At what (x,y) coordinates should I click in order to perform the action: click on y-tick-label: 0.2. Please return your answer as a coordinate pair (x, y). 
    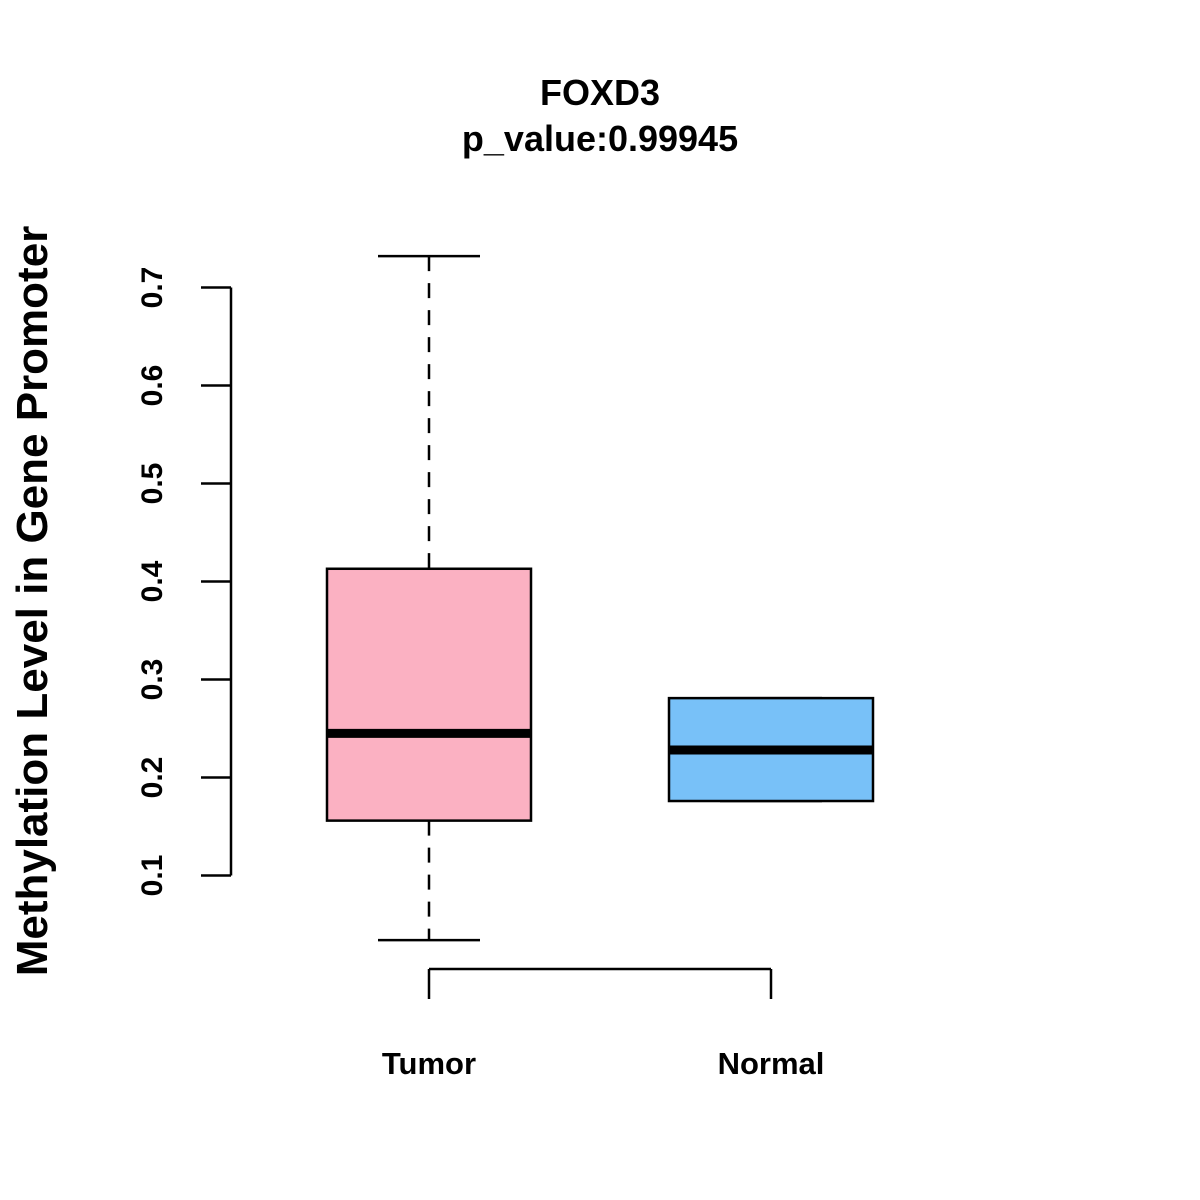
    Looking at the image, I should click on (152, 778).